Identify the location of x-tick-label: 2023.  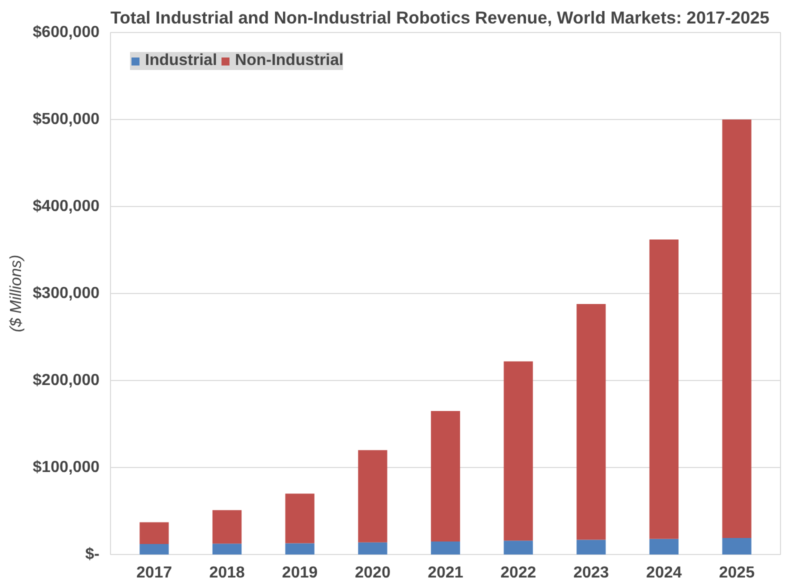
(591, 573).